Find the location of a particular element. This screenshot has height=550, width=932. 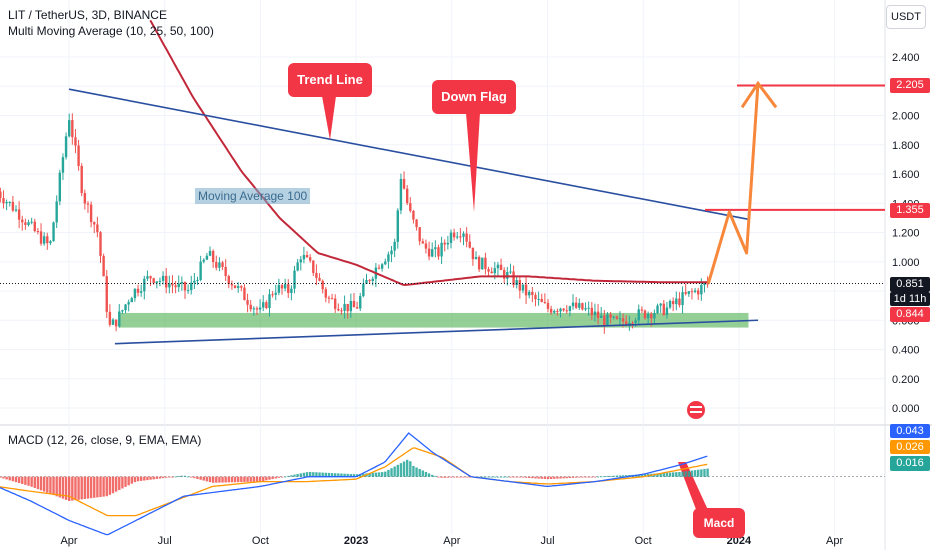

y-tick-label: 1.800 is located at coordinates (906, 146).